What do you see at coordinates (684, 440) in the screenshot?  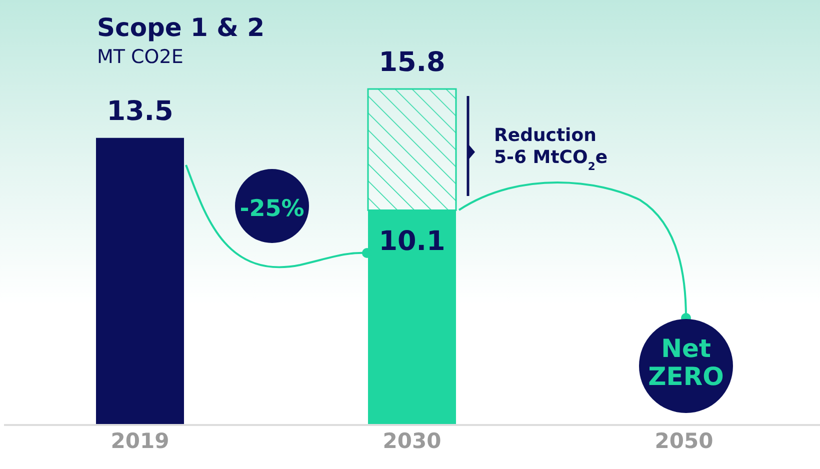 I see `x-tick-label: 2050` at bounding box center [684, 440].